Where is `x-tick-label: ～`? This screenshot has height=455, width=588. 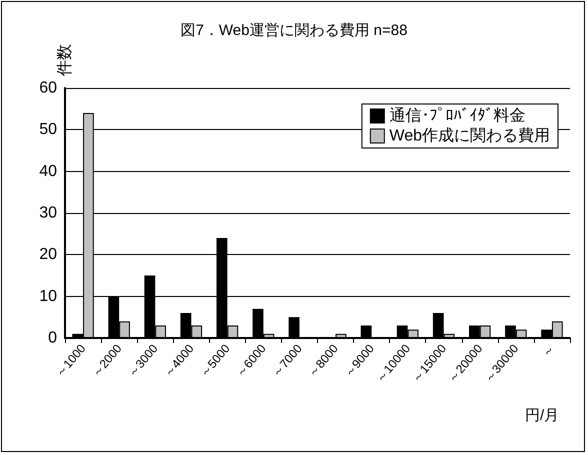
x-tick-label: ～ is located at coordinates (548, 351).